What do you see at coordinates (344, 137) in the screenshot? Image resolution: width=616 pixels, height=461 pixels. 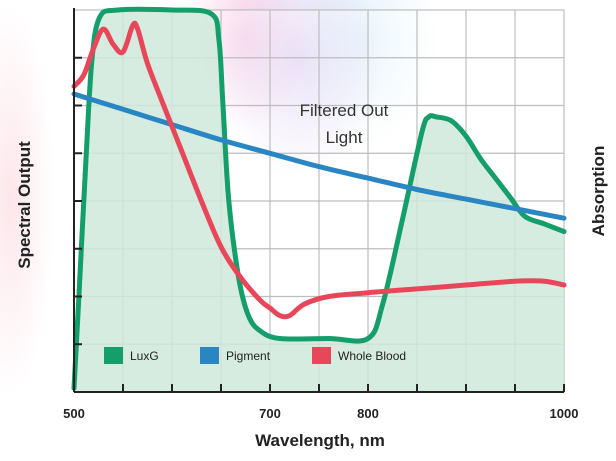 I see `annotation-line-2: Light` at bounding box center [344, 137].